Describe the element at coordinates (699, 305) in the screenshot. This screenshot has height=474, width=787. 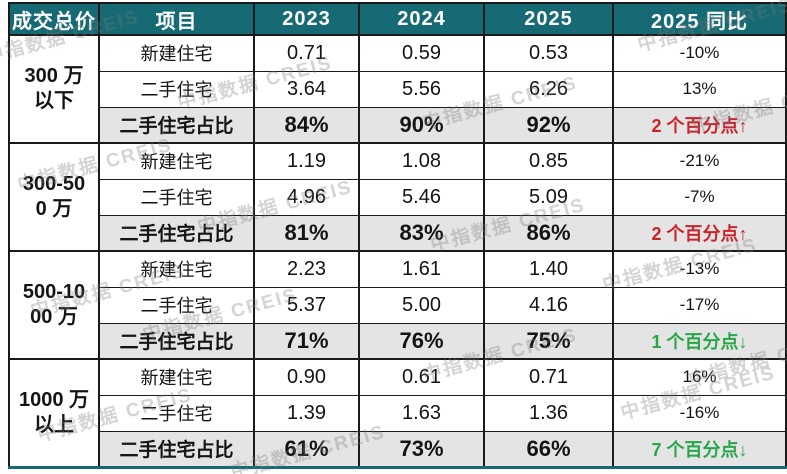
I see `yoy-cell: -17%` at that location.